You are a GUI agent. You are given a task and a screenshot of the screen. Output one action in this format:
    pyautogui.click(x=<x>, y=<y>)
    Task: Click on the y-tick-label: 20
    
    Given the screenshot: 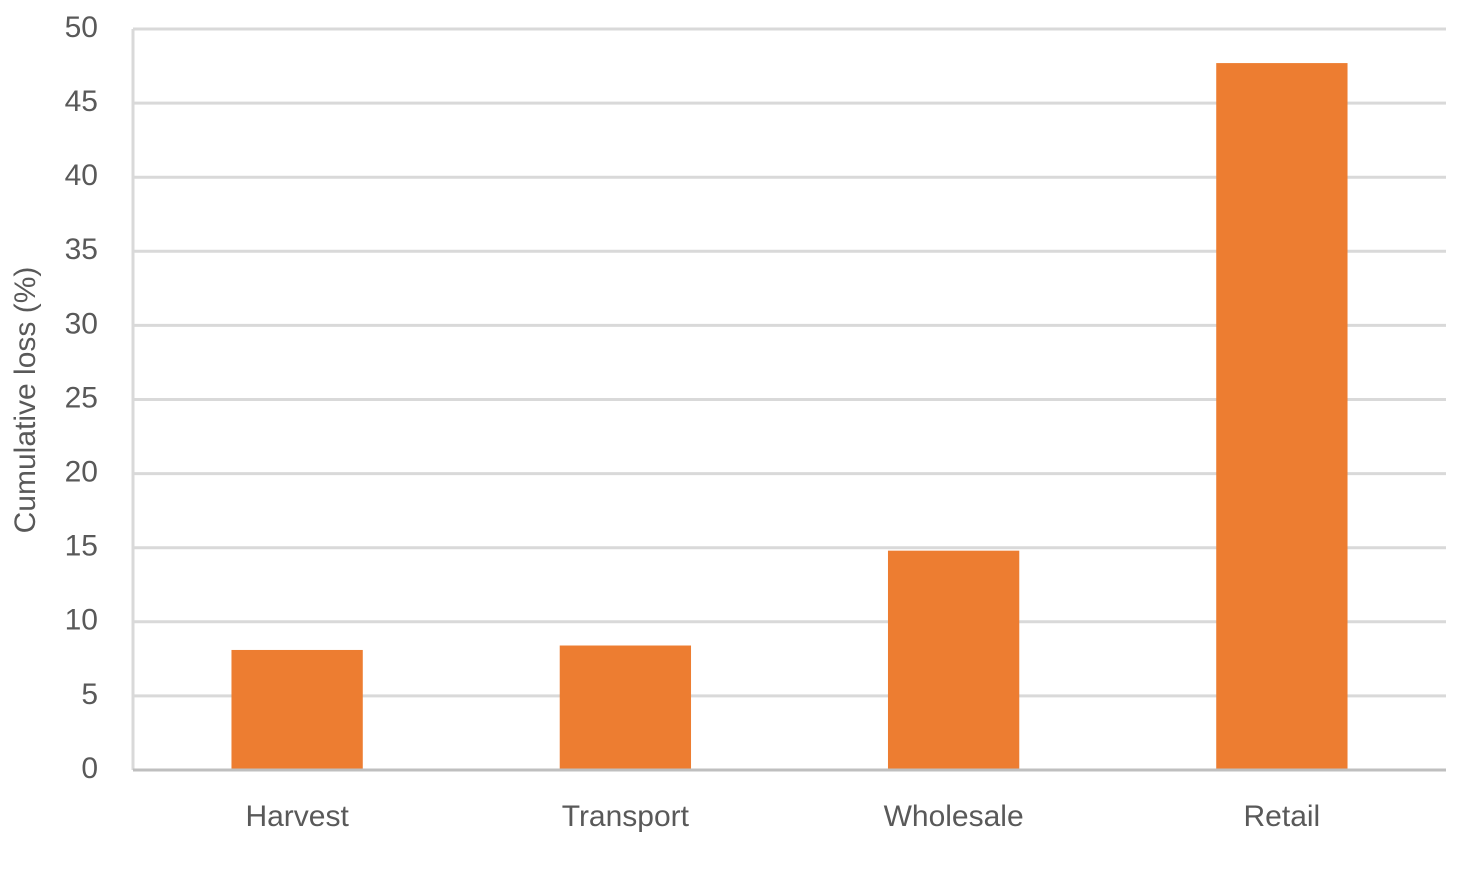 What is the action you would take?
    pyautogui.click(x=81, y=472)
    